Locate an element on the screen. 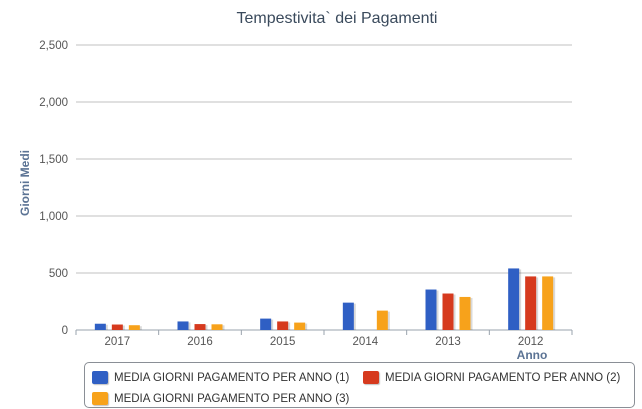  legend-label-series-1: MEDIA GIORNI PAGAMENTO PER ANNO (1) is located at coordinates (232, 377).